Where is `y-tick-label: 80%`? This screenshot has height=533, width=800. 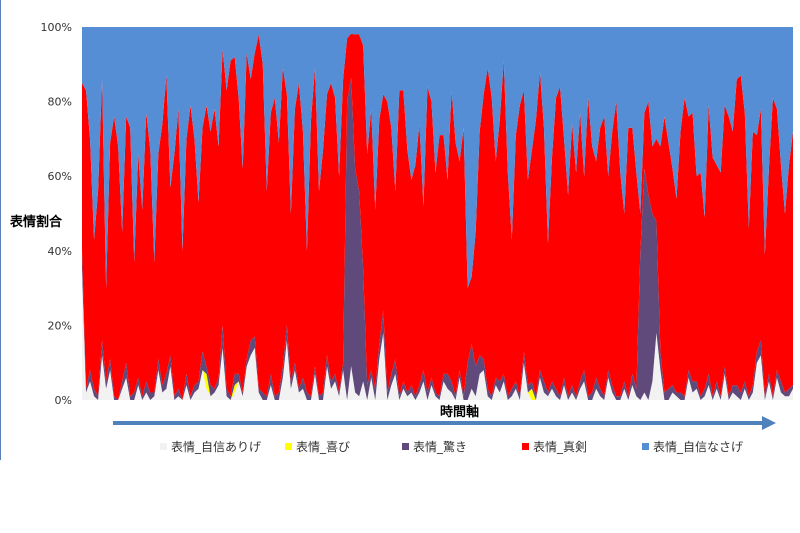 y-tick-label: 80% is located at coordinates (60, 102).